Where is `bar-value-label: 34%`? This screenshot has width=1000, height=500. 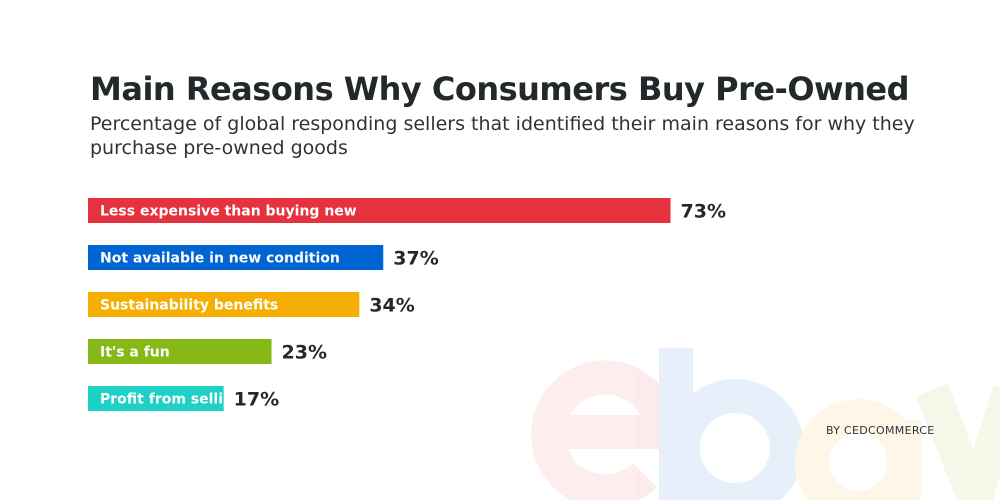
bar-value-label: 34% is located at coordinates (391, 306).